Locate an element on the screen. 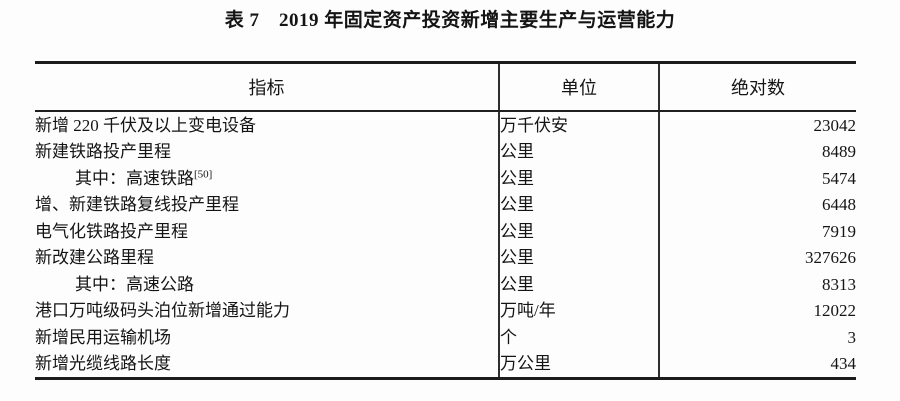 The width and height of the screenshot is (900, 401). unit-cell: 万吨/年 is located at coordinates (579, 310).